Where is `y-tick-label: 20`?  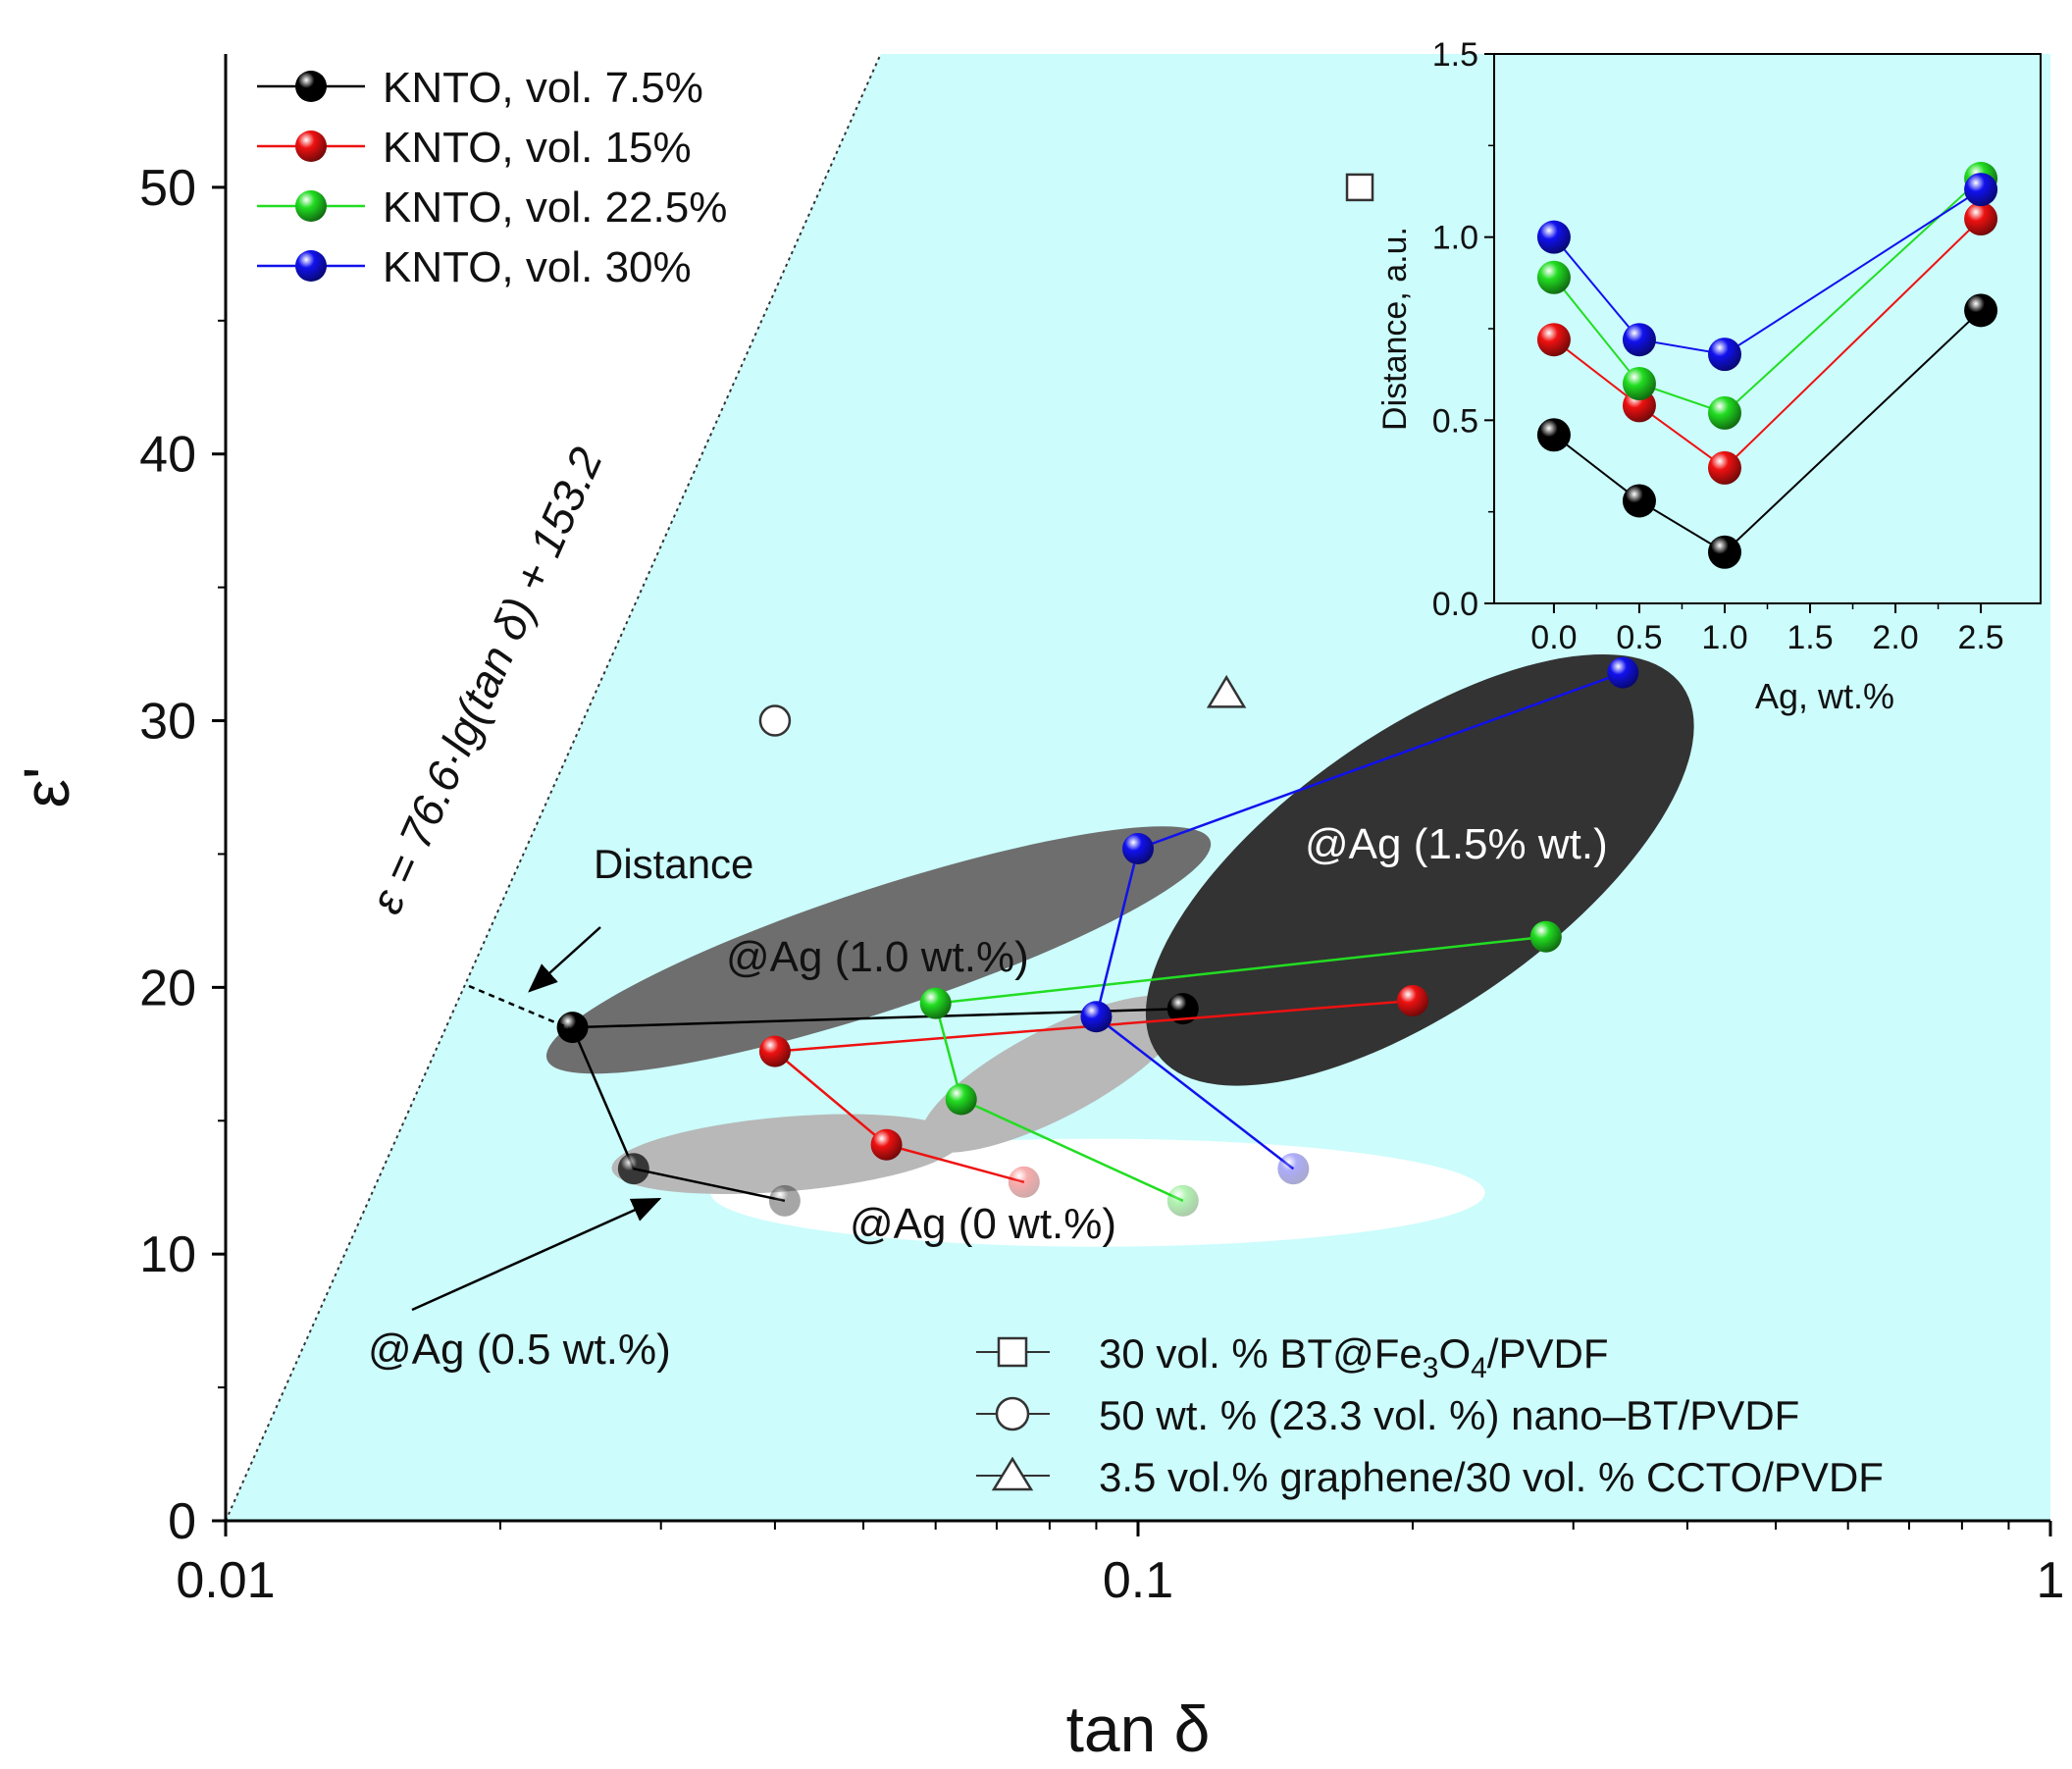
y-tick-label: 20 is located at coordinates (167, 988).